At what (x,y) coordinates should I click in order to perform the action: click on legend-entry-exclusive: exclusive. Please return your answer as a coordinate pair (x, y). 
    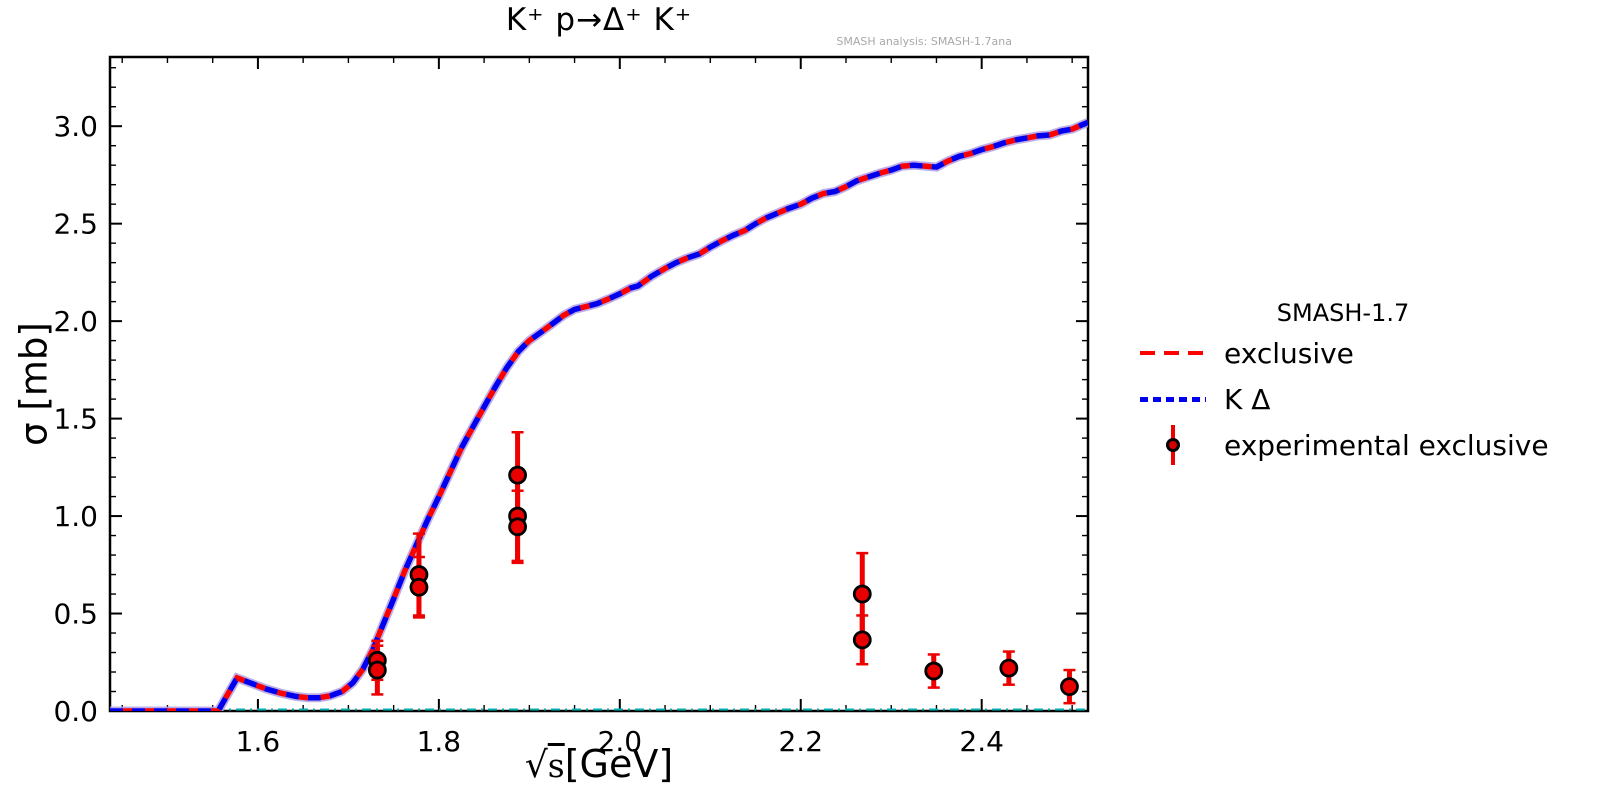
    Looking at the image, I should click on (1343, 353).